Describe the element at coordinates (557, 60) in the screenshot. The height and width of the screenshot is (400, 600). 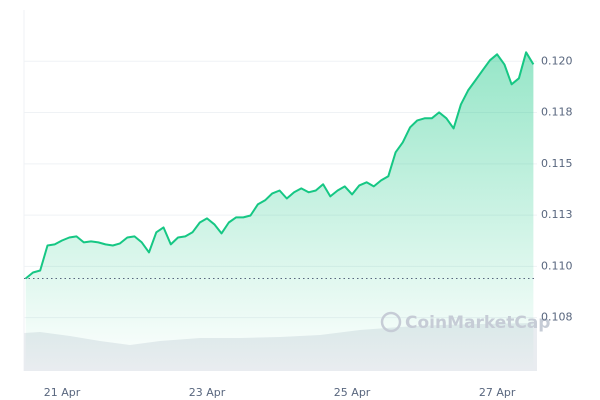
I see `y-tick-label: 0.120` at that location.